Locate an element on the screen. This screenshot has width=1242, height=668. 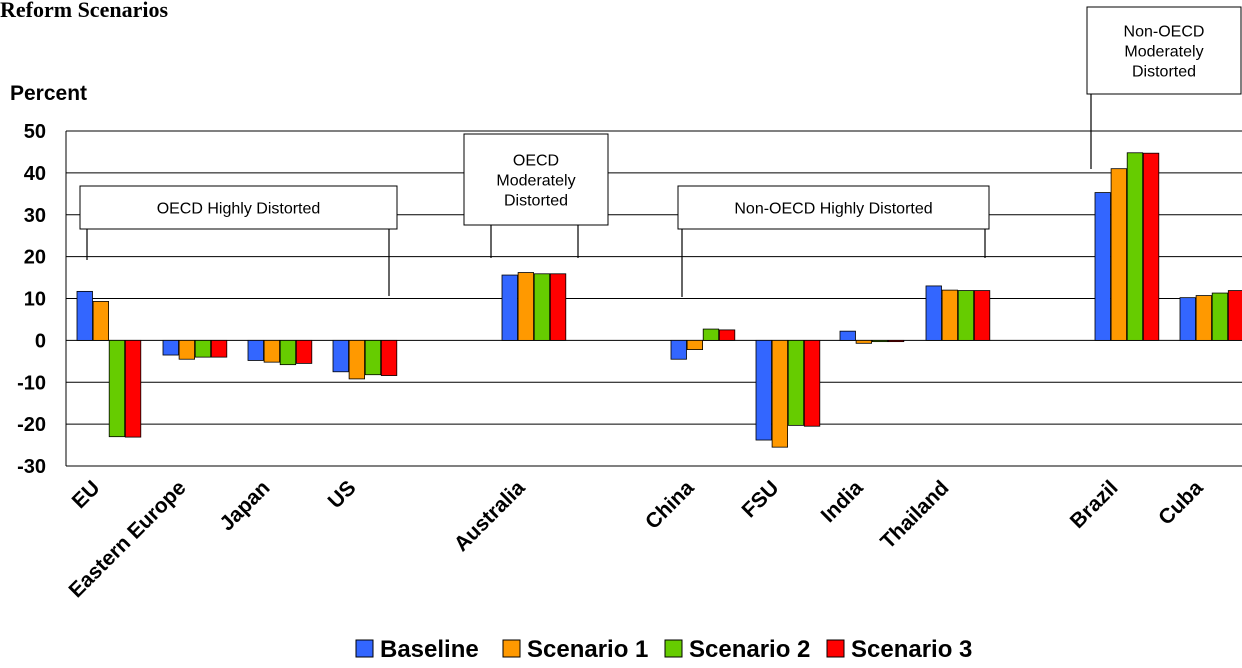
bar-fsu-s1 is located at coordinates (763, 390).